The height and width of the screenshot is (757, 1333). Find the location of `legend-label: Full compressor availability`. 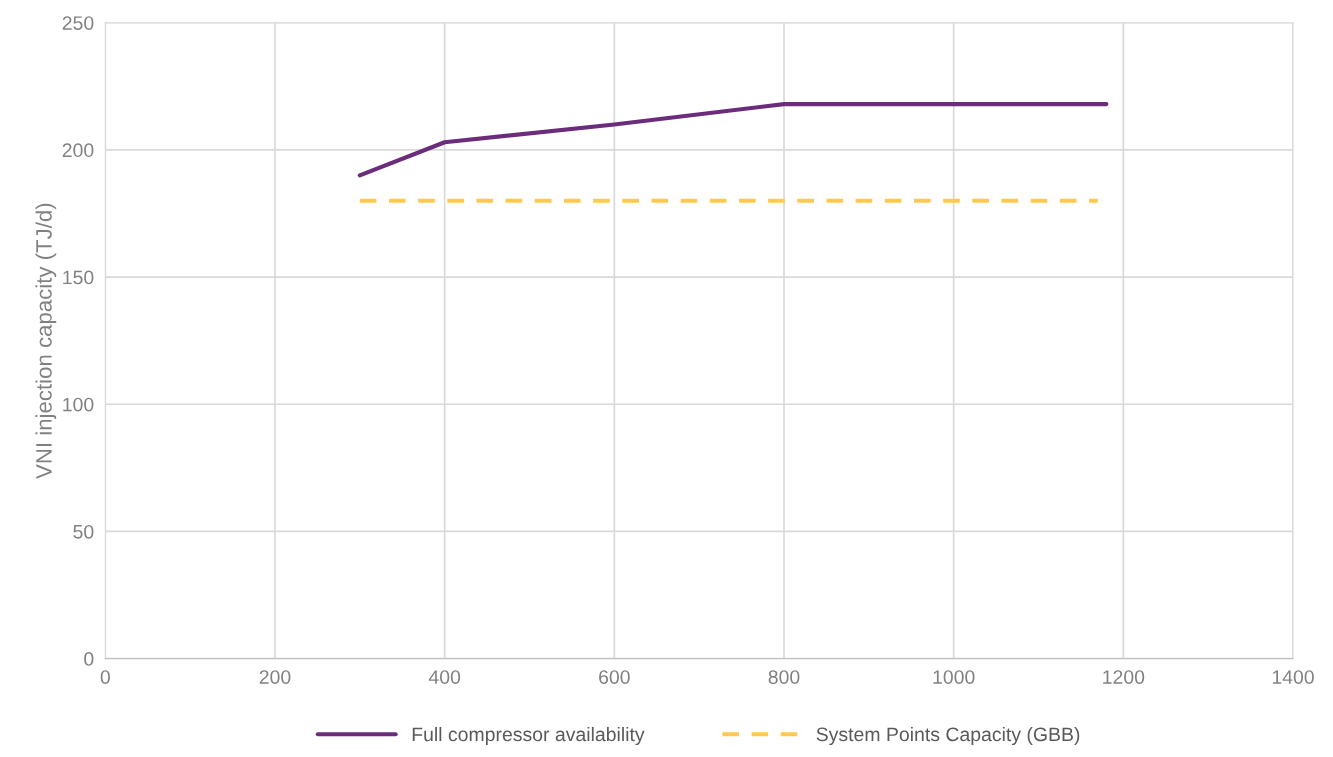

legend-label: Full compressor availability is located at coordinates (528, 736).